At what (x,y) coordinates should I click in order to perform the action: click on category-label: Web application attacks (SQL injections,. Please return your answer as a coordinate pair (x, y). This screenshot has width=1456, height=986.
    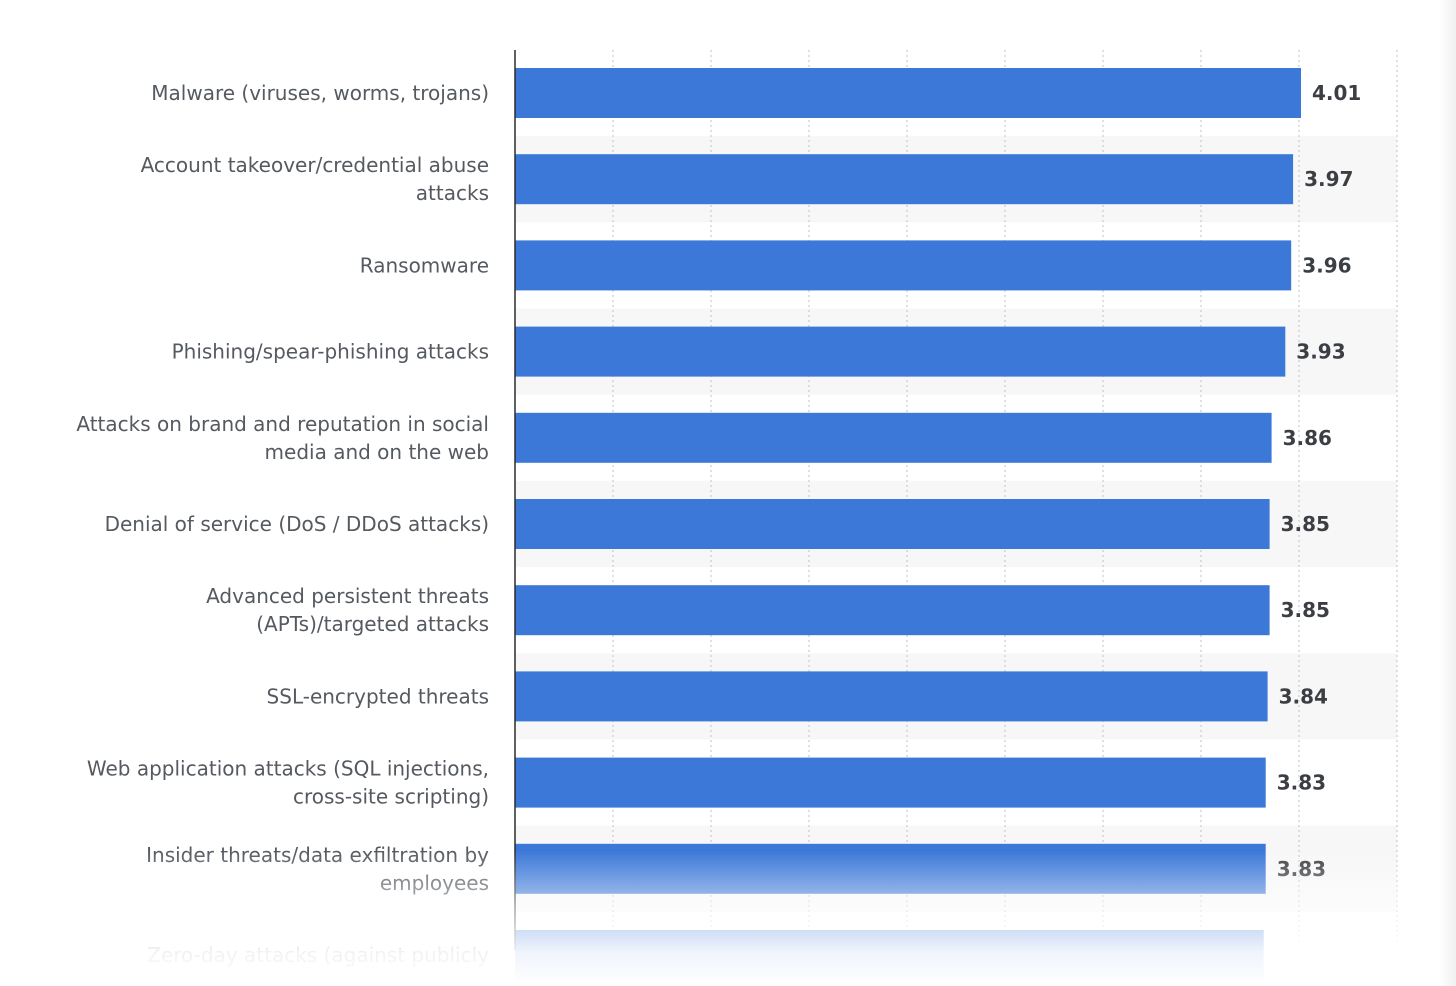
    Looking at the image, I should click on (288, 769).